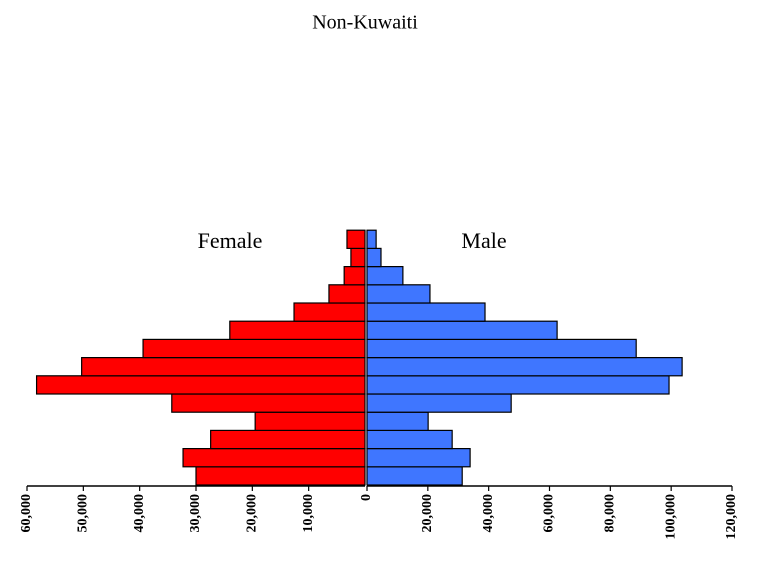  Describe the element at coordinates (230, 240) in the screenshot. I see `series-label: Female` at that location.